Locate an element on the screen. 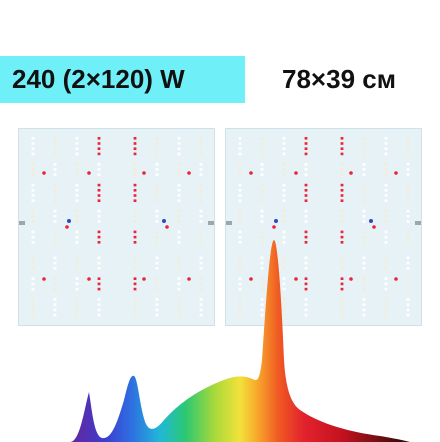 The height and width of the screenshot is (442, 440). connector-tab is located at coordinates (211, 223).